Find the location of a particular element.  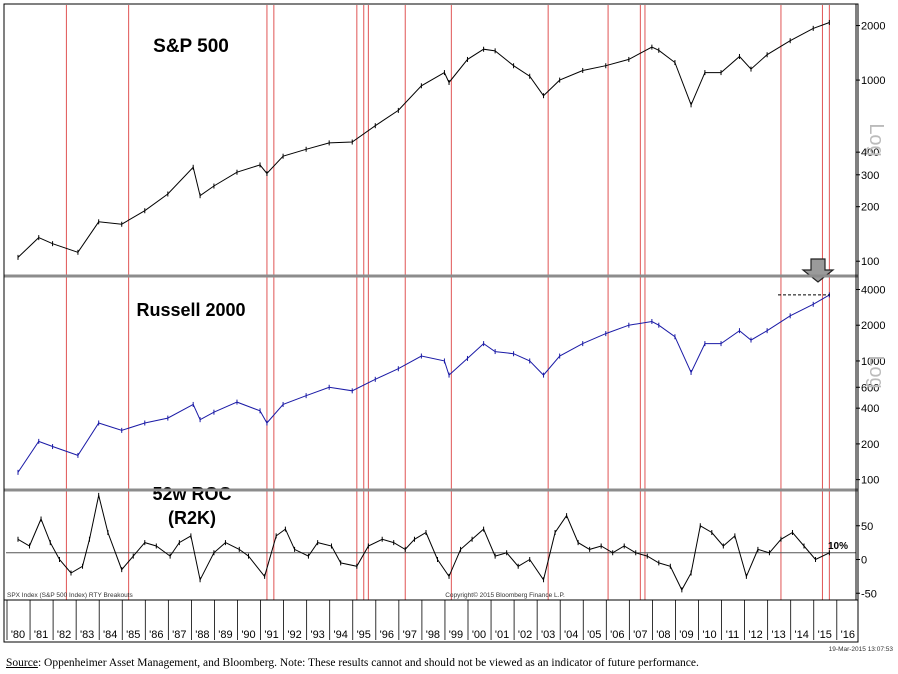

x-tick-label: '13 is located at coordinates (778, 635).